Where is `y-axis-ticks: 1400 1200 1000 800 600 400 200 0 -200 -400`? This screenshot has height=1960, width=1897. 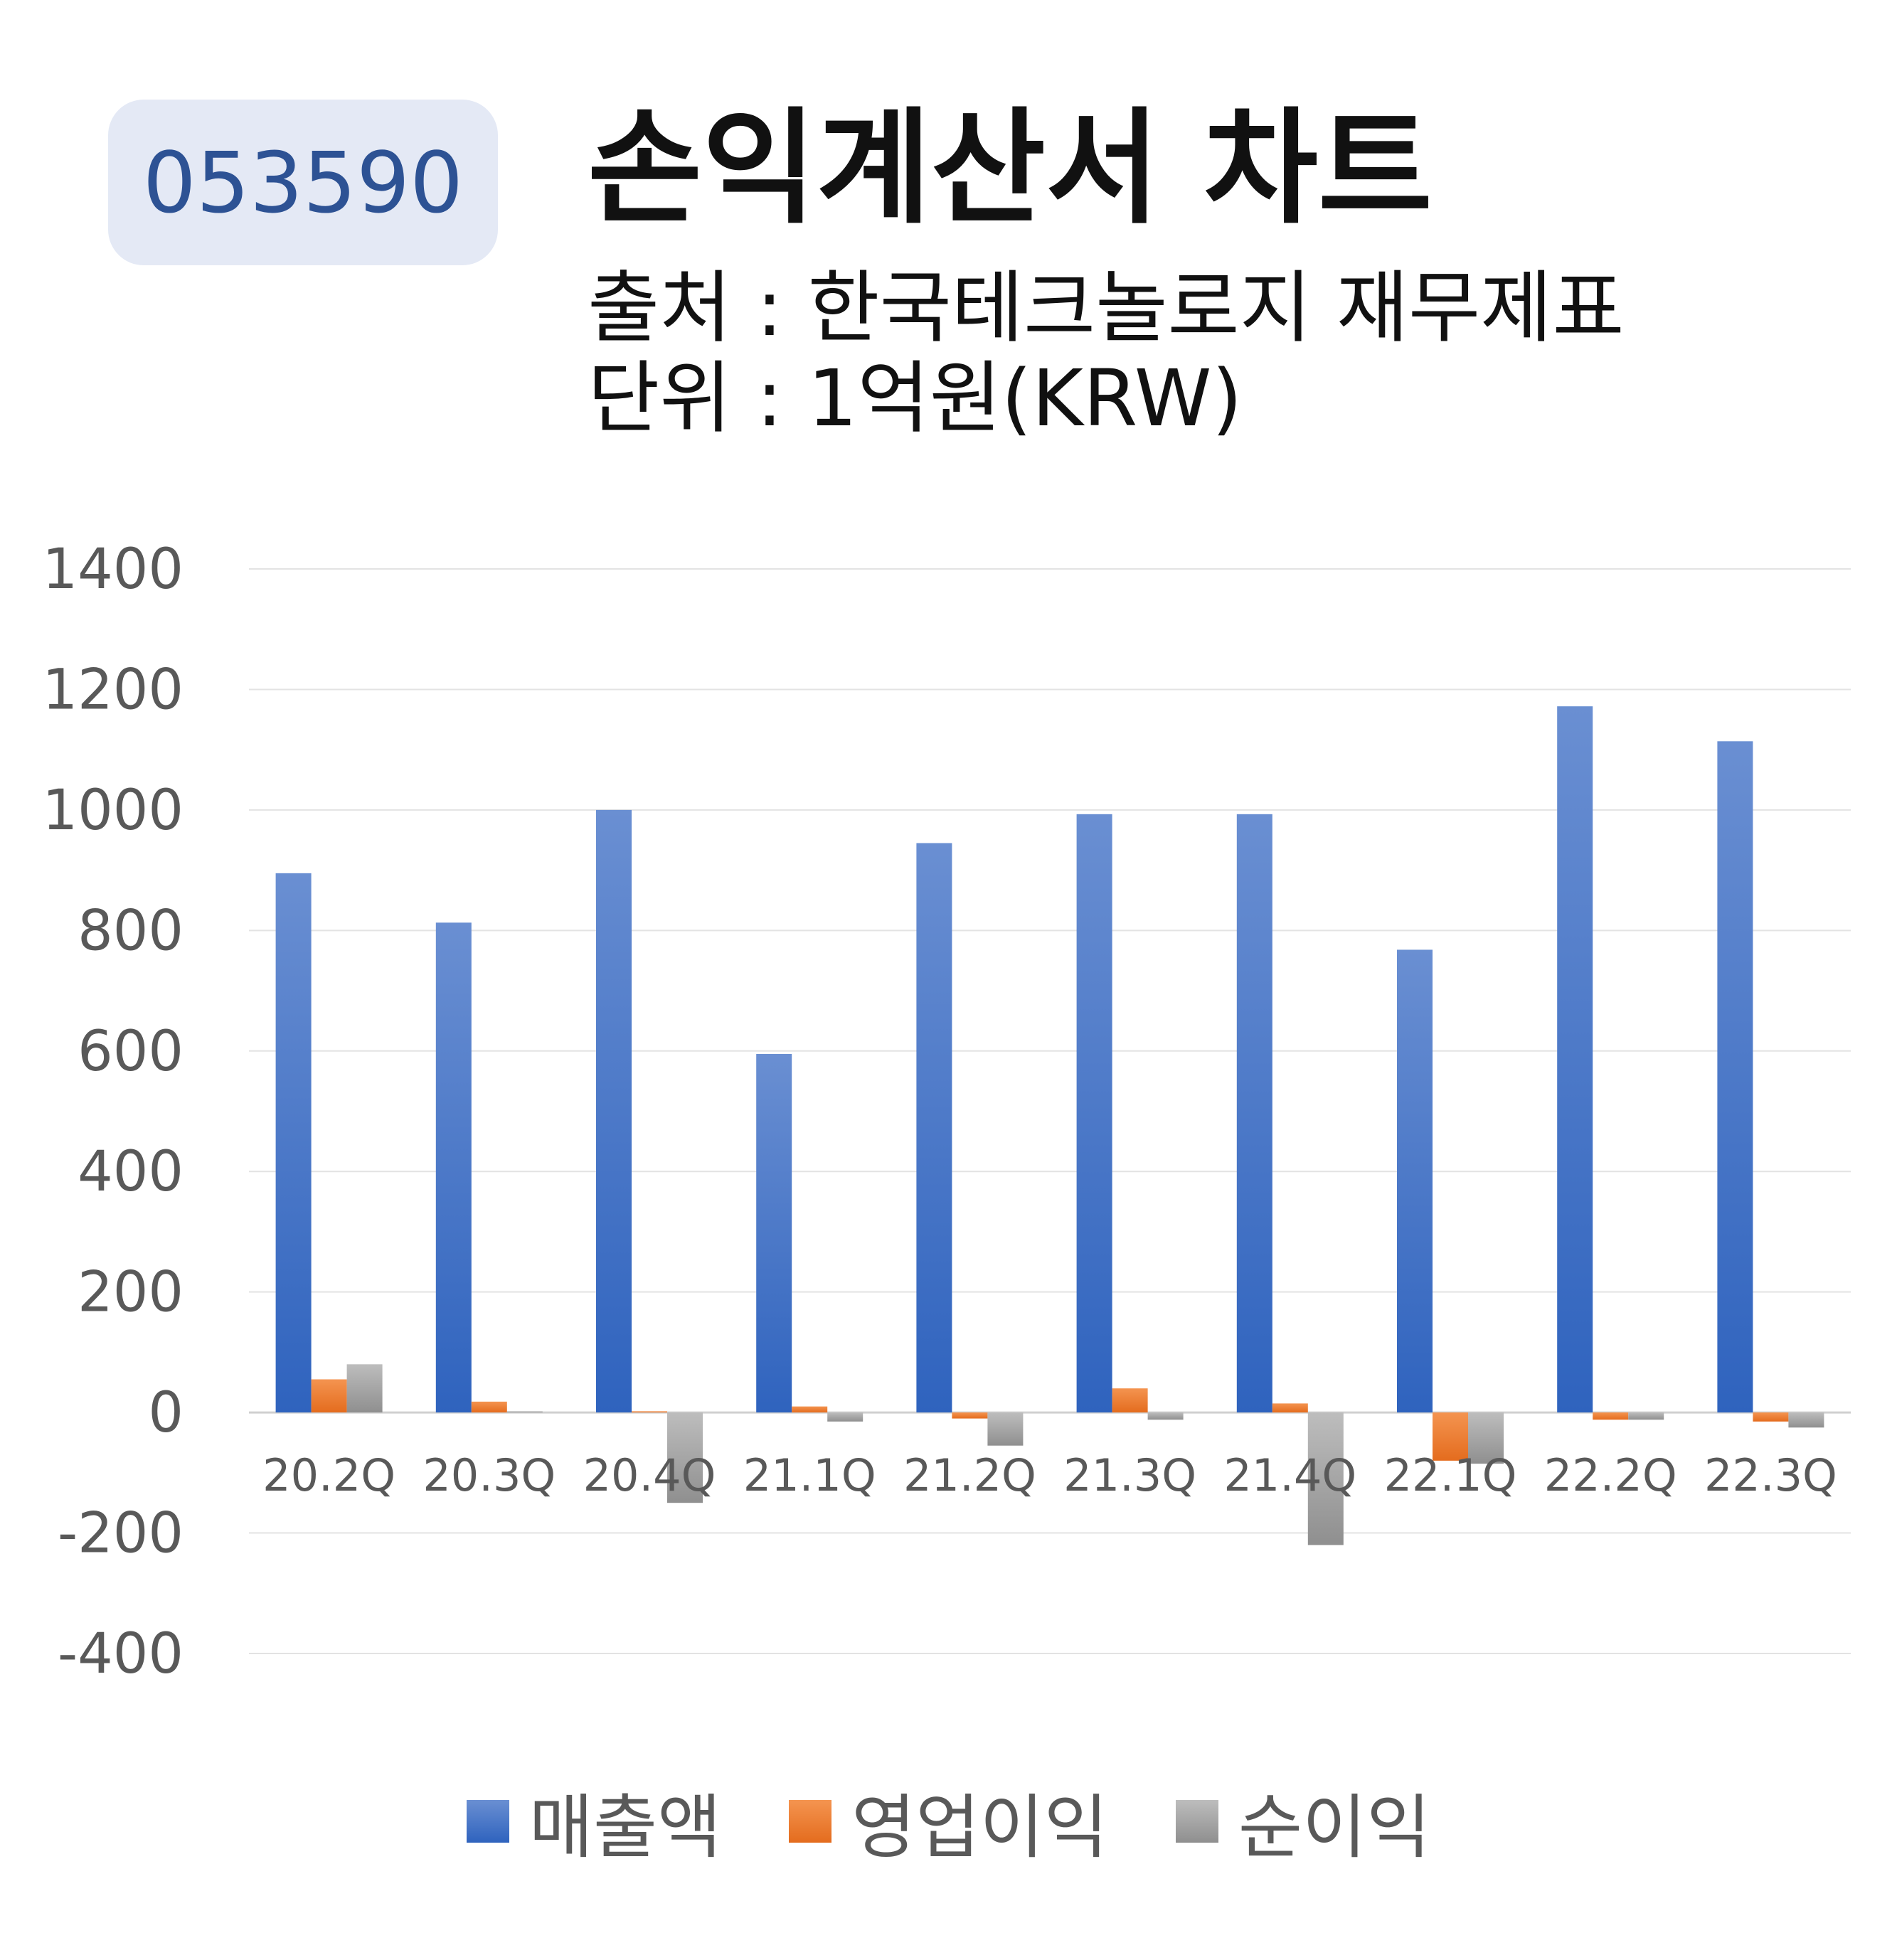
y-axis-ticks: 1400 1200 1000 800 600 400 200 0 -200 -400 is located at coordinates (113, 1112).